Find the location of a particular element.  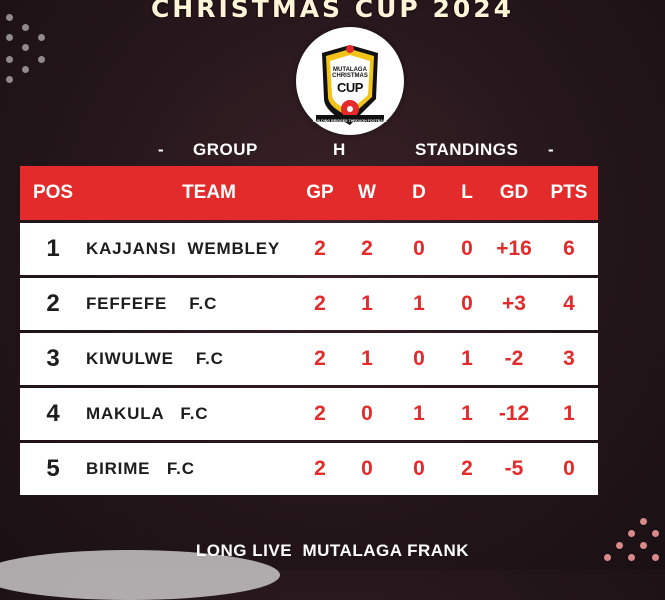

col-header-pts: PTS is located at coordinates (569, 192).